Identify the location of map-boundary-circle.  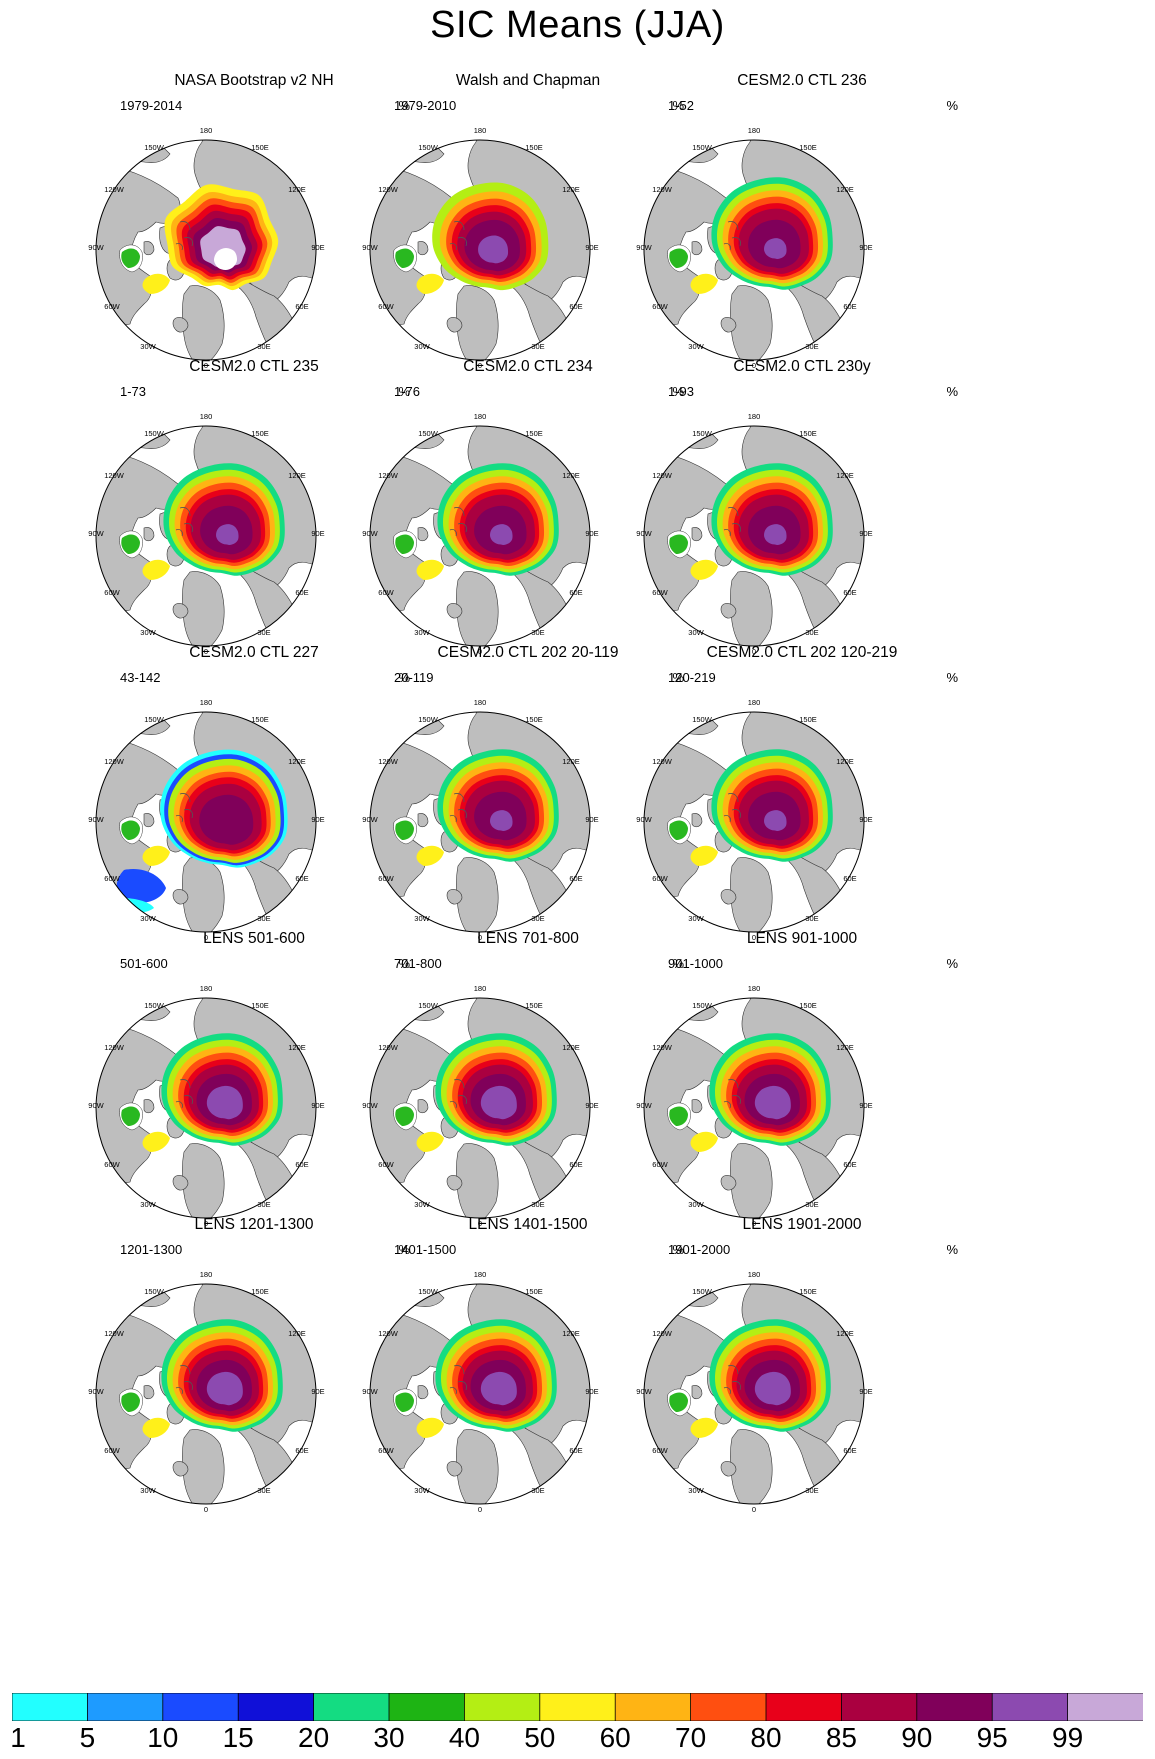
(480, 536).